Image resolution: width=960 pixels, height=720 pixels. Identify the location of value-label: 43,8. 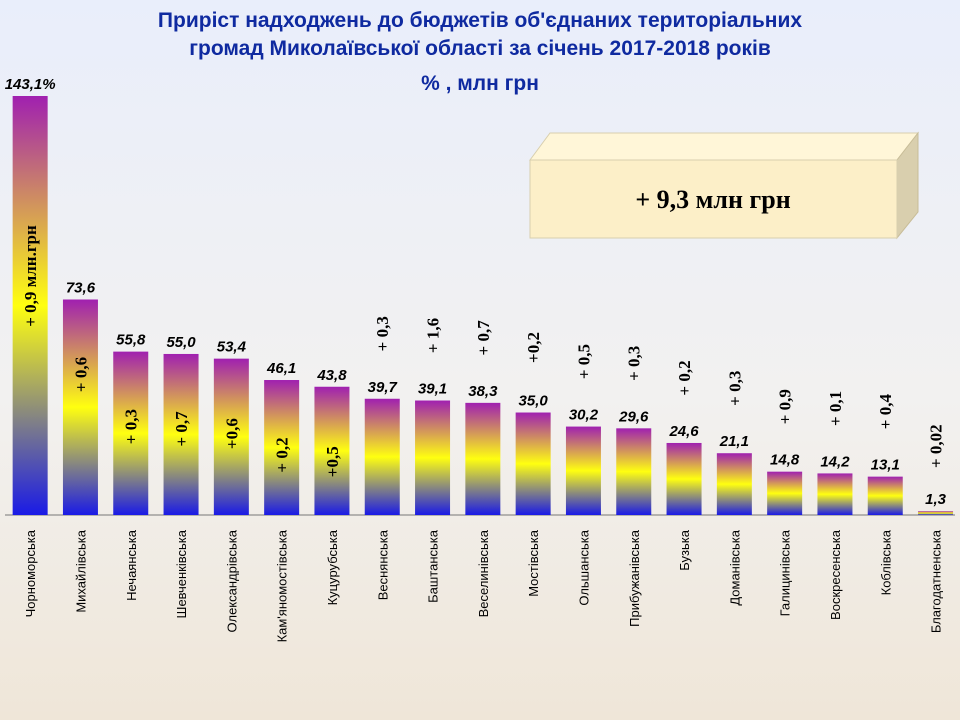
(331, 375).